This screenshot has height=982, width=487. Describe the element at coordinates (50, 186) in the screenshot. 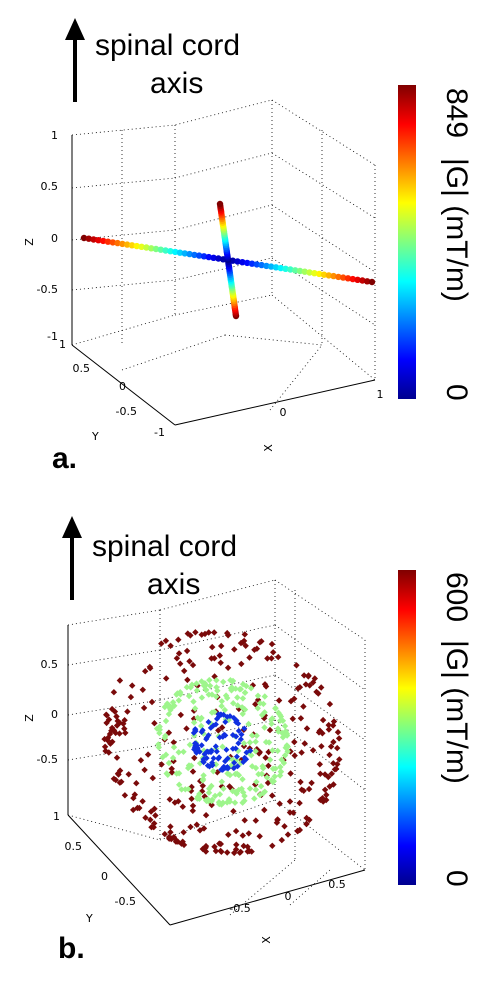

I see `z-tick-a: 0.5` at that location.